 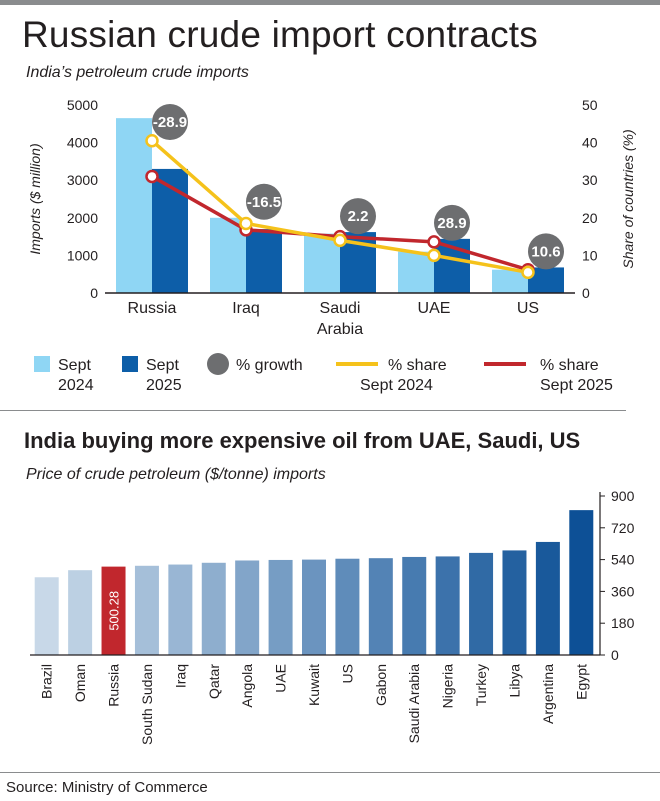 I want to click on price-category-label: Gabon, so click(x=381, y=685).